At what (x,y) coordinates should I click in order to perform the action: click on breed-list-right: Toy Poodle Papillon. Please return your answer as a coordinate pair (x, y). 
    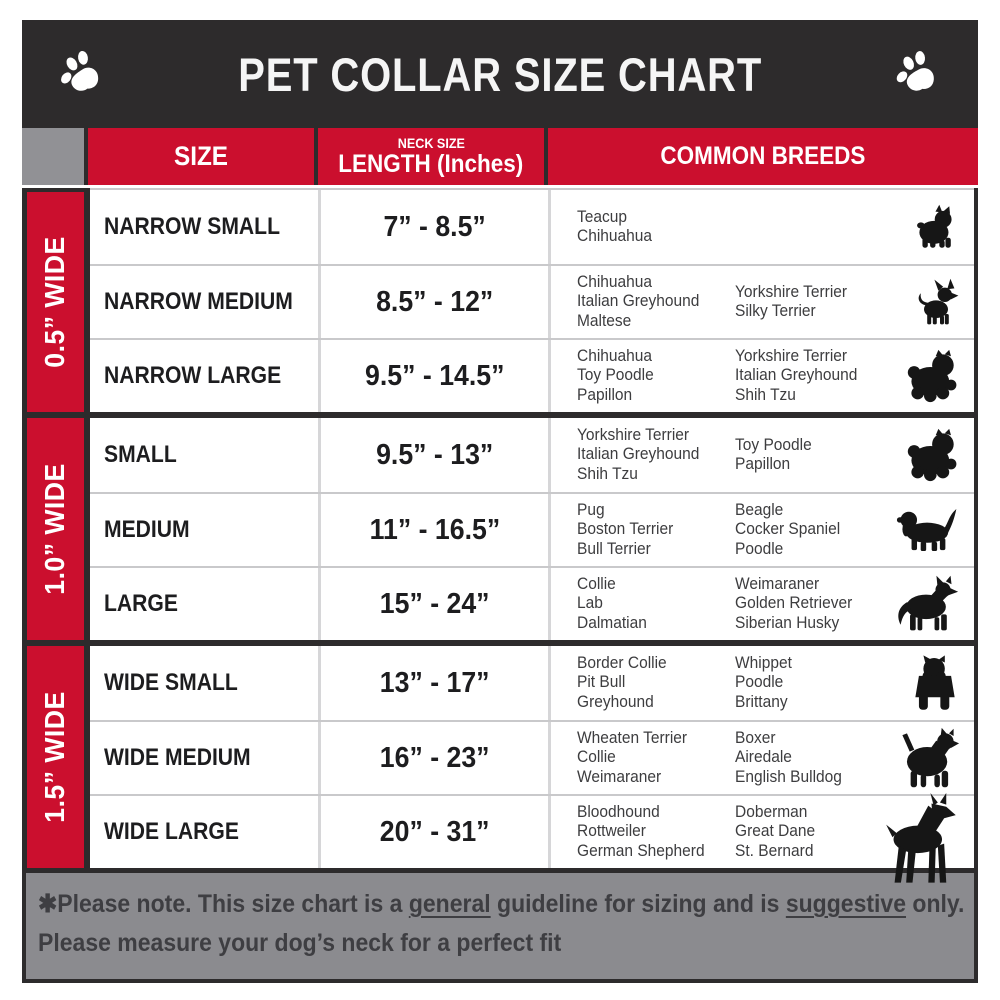
    Looking at the image, I should click on (773, 454).